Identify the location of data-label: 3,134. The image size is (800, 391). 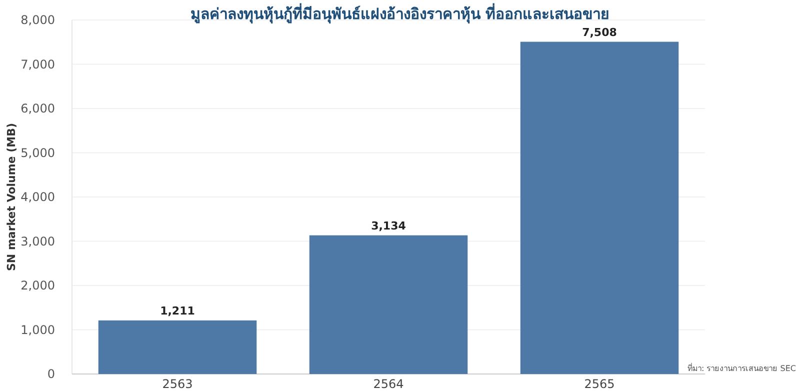
(388, 225).